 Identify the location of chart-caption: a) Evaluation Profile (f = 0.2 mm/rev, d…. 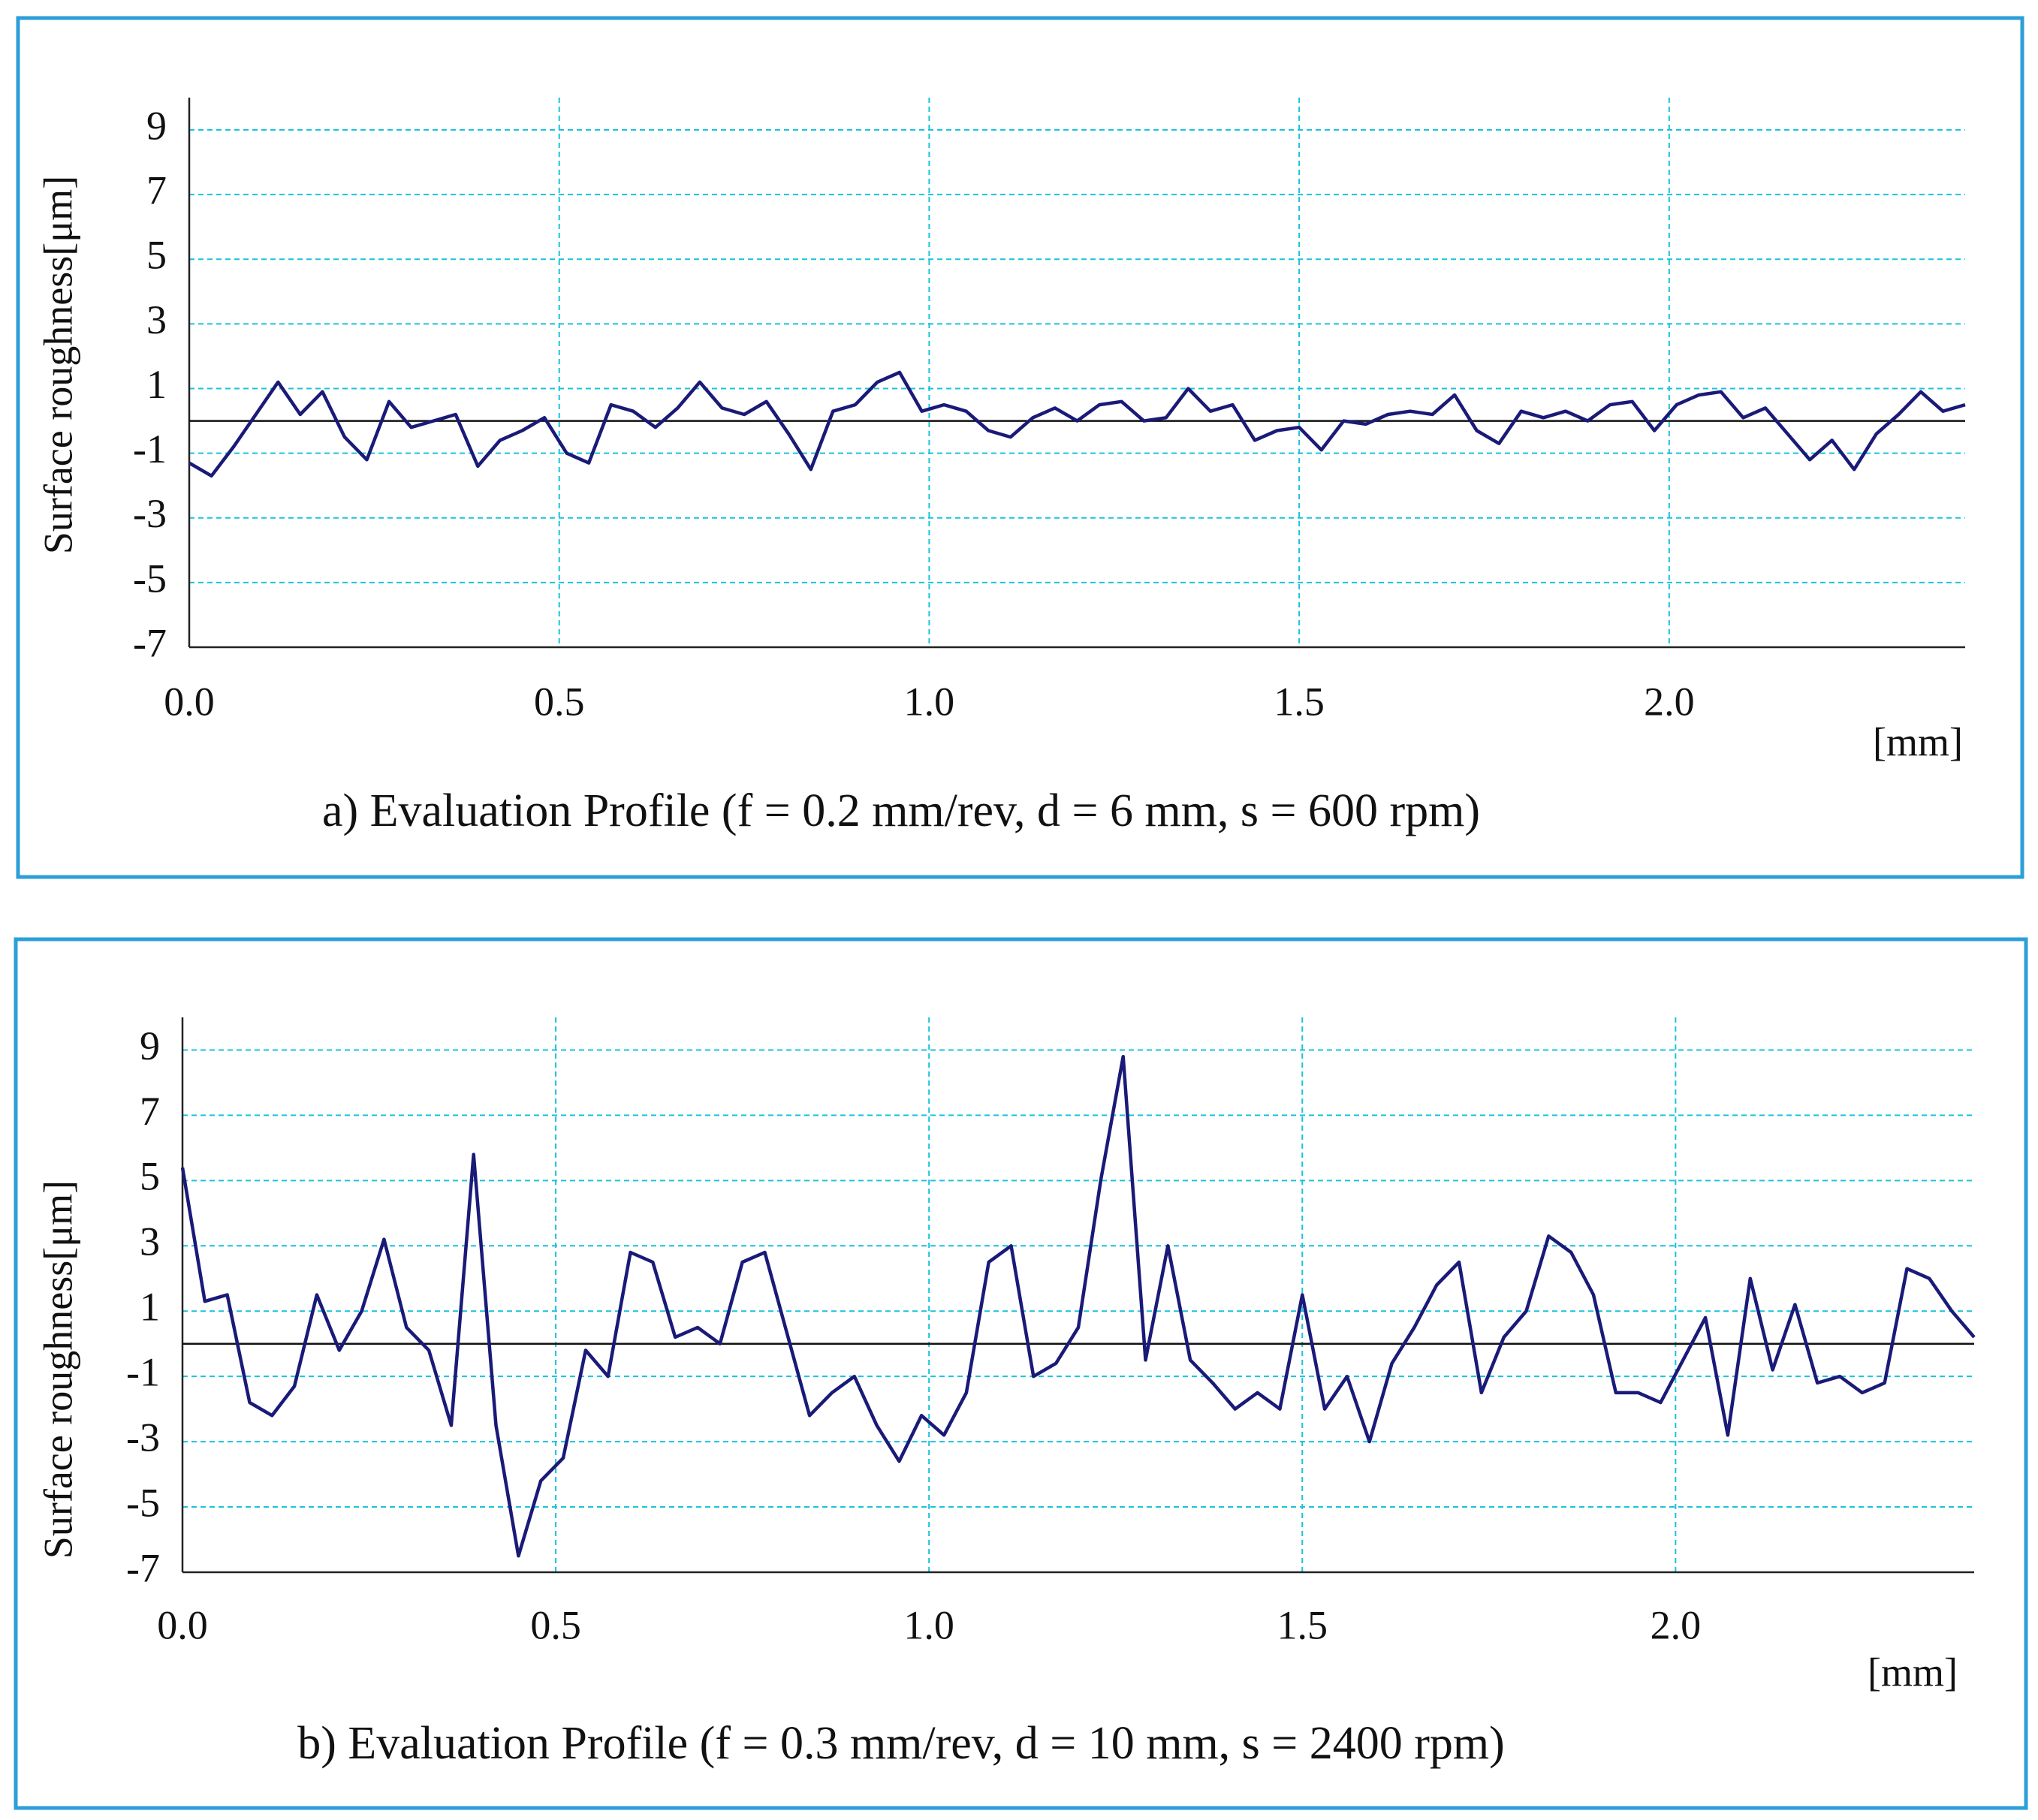
(901, 810).